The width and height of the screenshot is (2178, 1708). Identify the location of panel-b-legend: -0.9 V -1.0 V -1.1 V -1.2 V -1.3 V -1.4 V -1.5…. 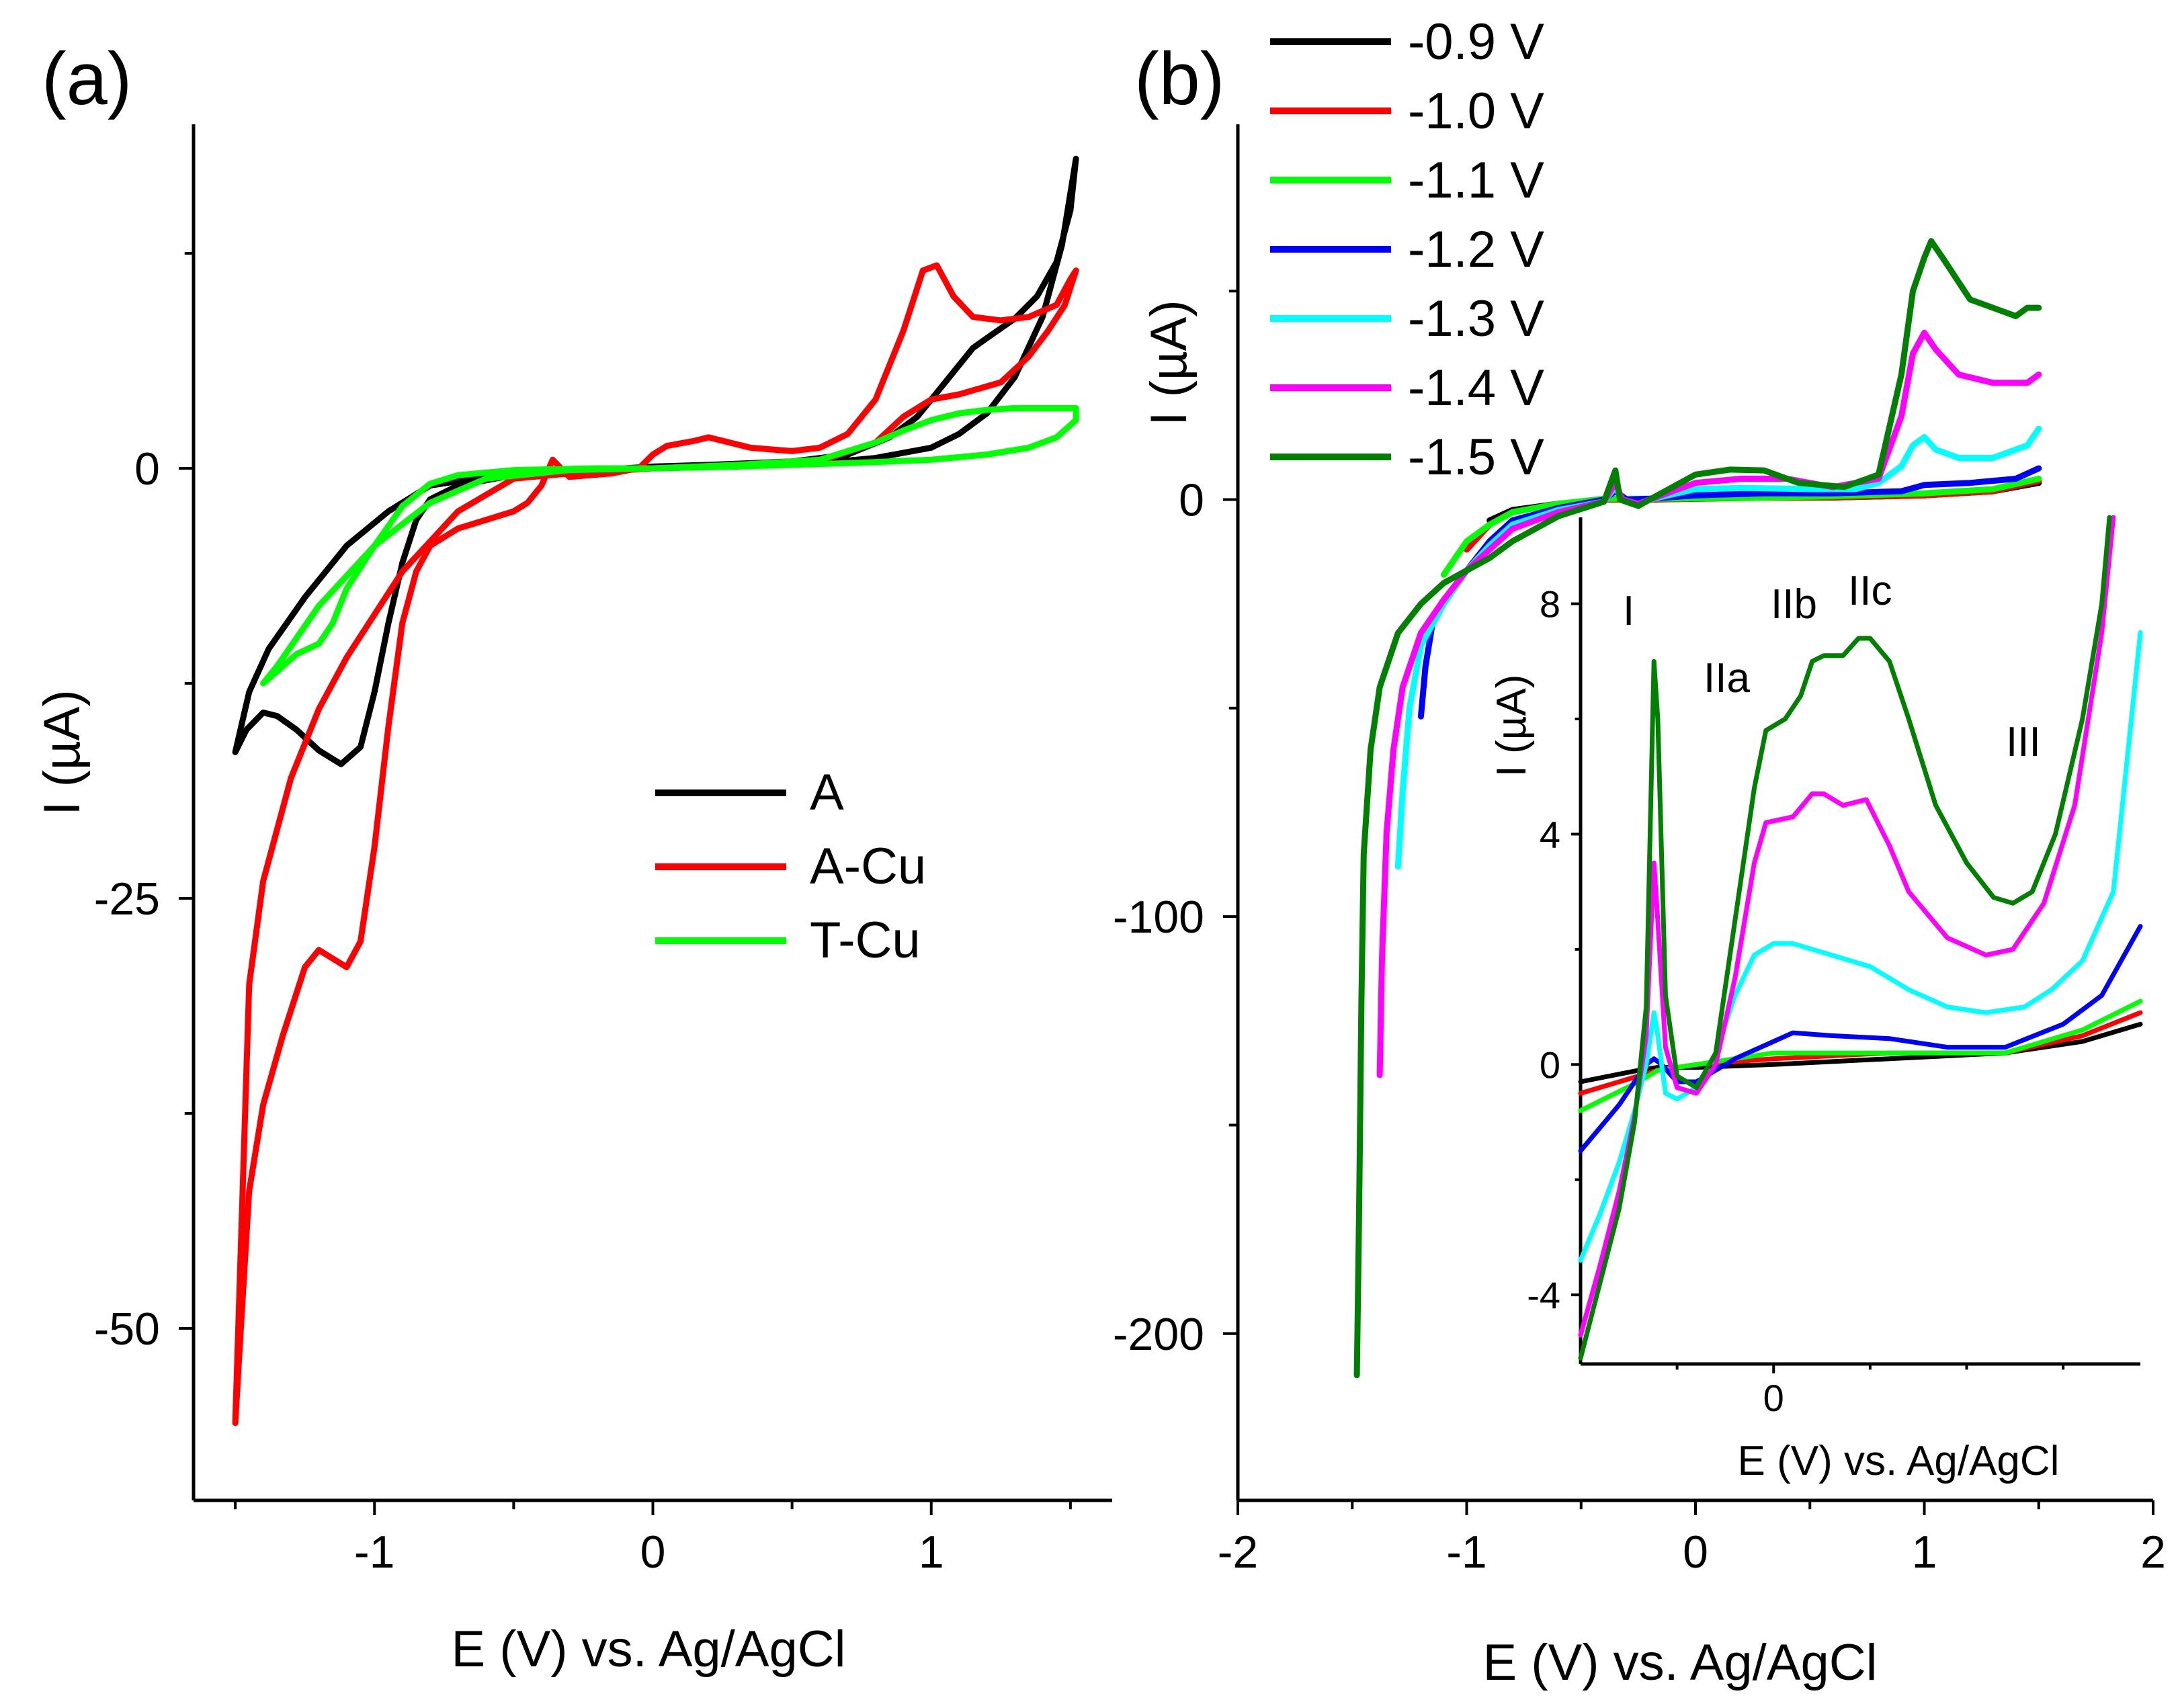
(1407, 249).